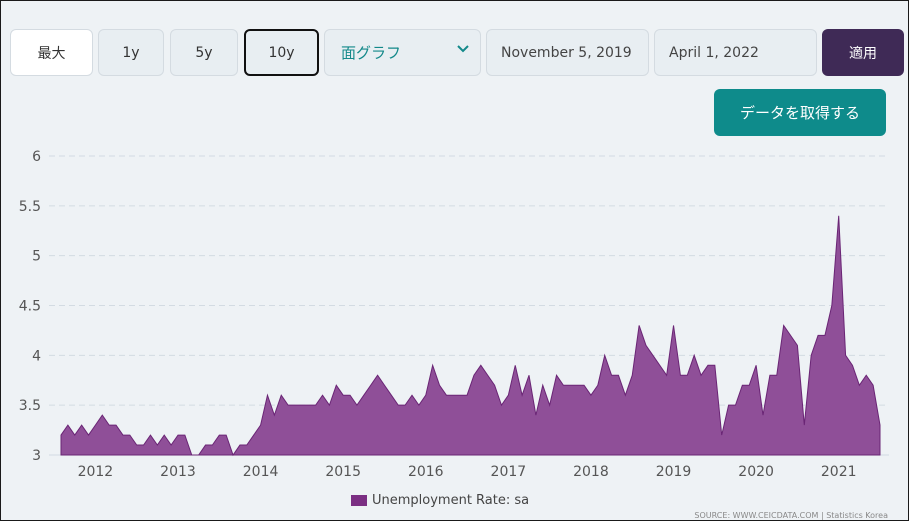 The width and height of the screenshot is (909, 521). What do you see at coordinates (51, 52) in the screenshot?
I see `range-max-button: 最大` at bounding box center [51, 52].